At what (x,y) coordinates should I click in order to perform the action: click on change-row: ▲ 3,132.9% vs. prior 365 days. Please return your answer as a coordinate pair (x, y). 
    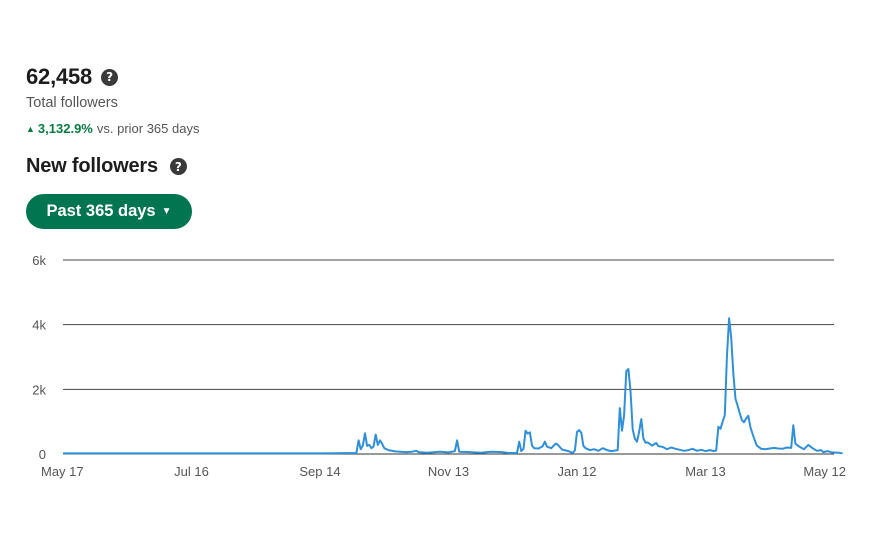
    Looking at the image, I should click on (112, 128).